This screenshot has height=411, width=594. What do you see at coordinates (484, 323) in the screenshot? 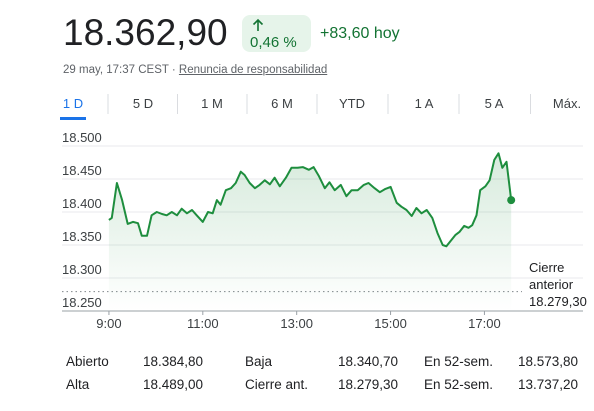
I see `x-tick-label: 17:00` at bounding box center [484, 323].